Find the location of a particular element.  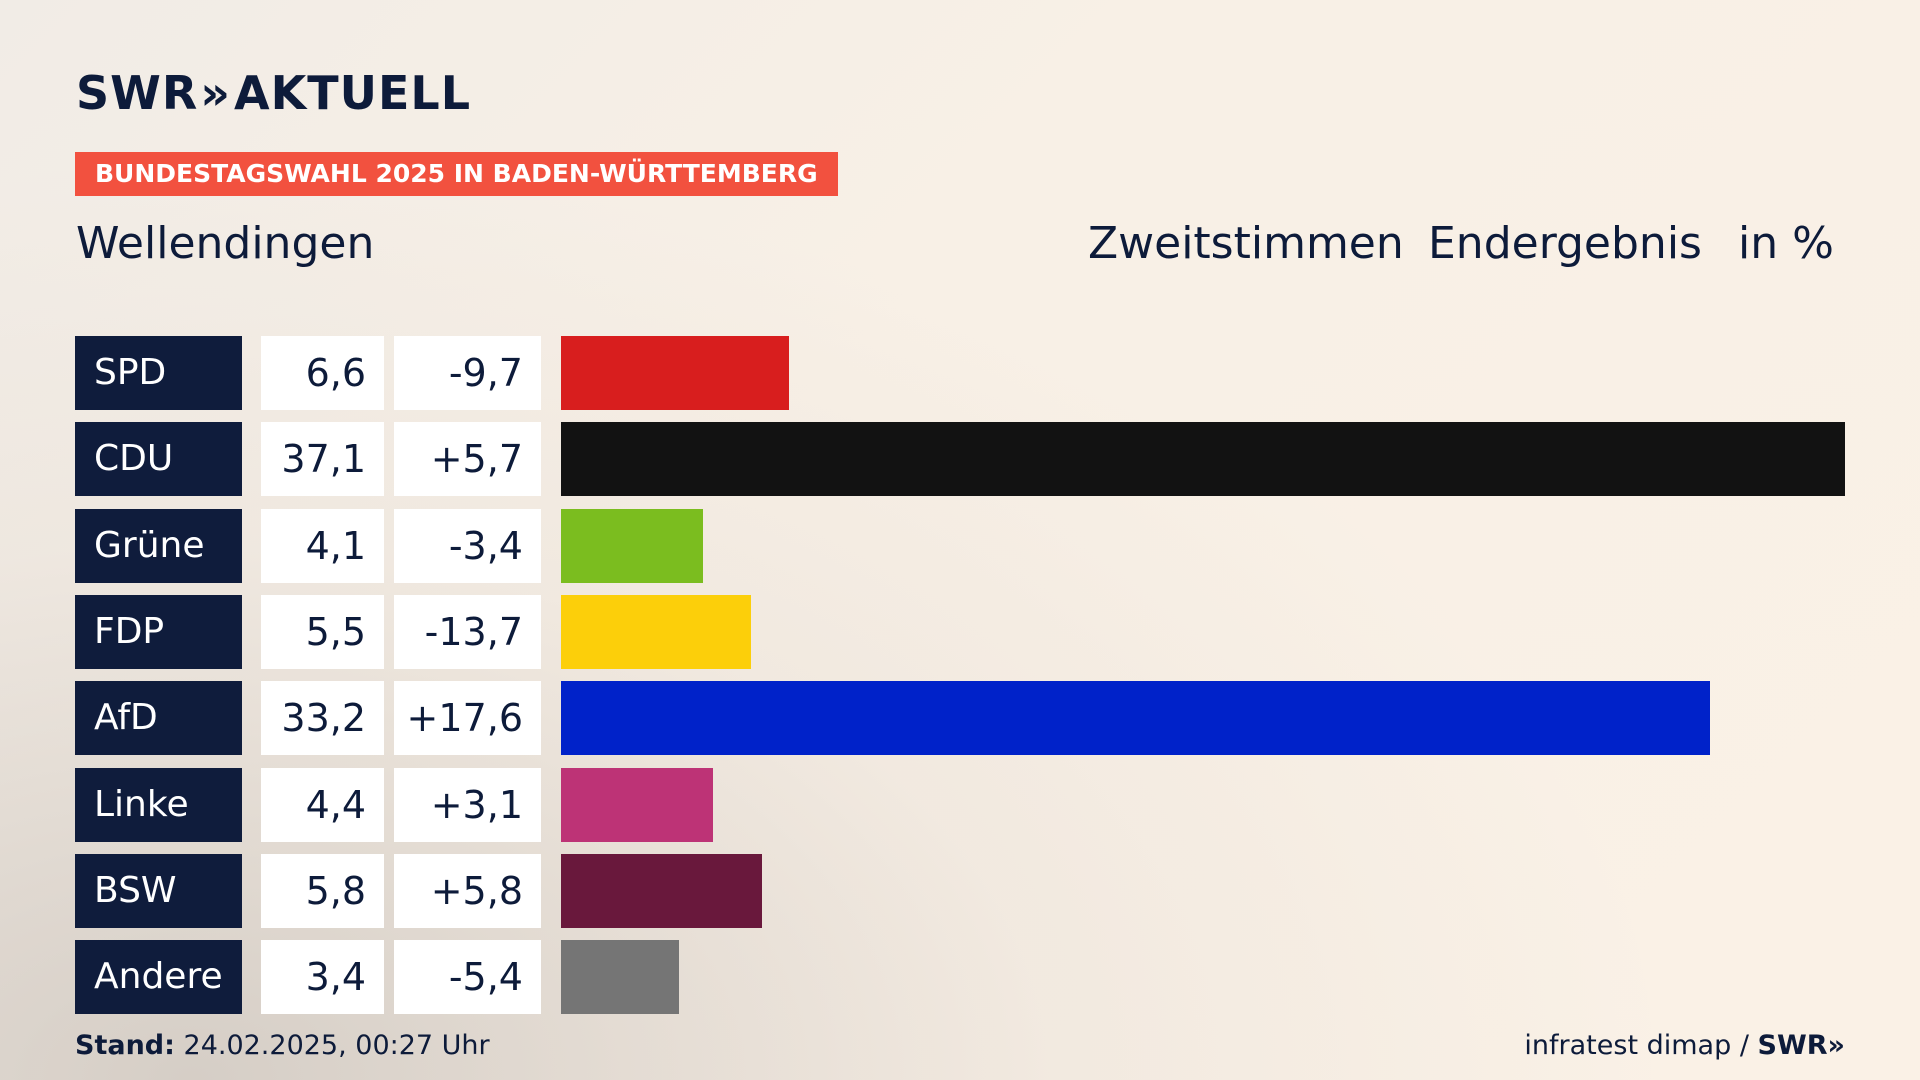

vote-change-value: +17,6 is located at coordinates (467, 718).